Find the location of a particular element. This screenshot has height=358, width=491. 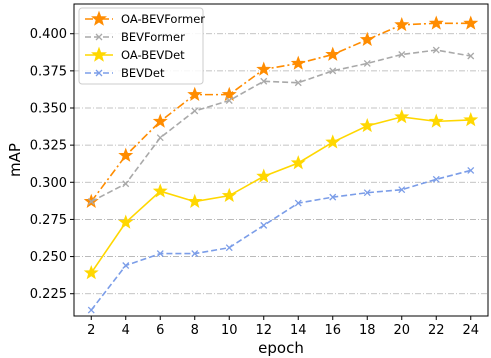

x-tick-label: 4 is located at coordinates (126, 330).